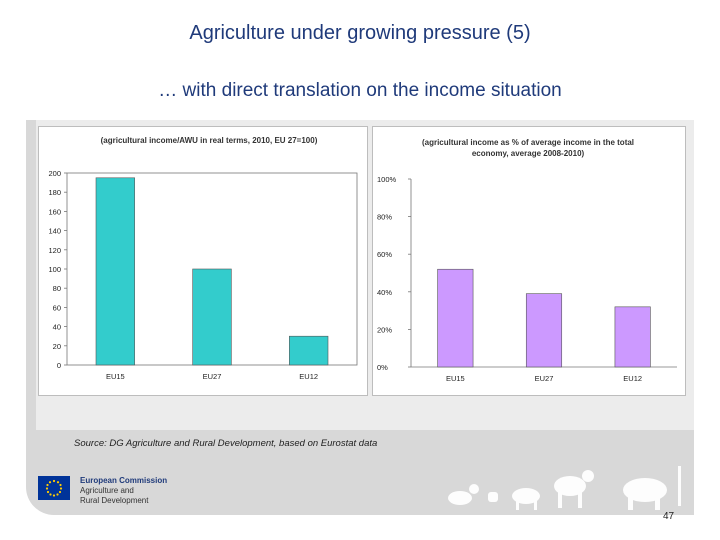 The height and width of the screenshot is (540, 720). Describe the element at coordinates (455, 318) in the screenshot. I see `chart2-bar-eu15` at that location.